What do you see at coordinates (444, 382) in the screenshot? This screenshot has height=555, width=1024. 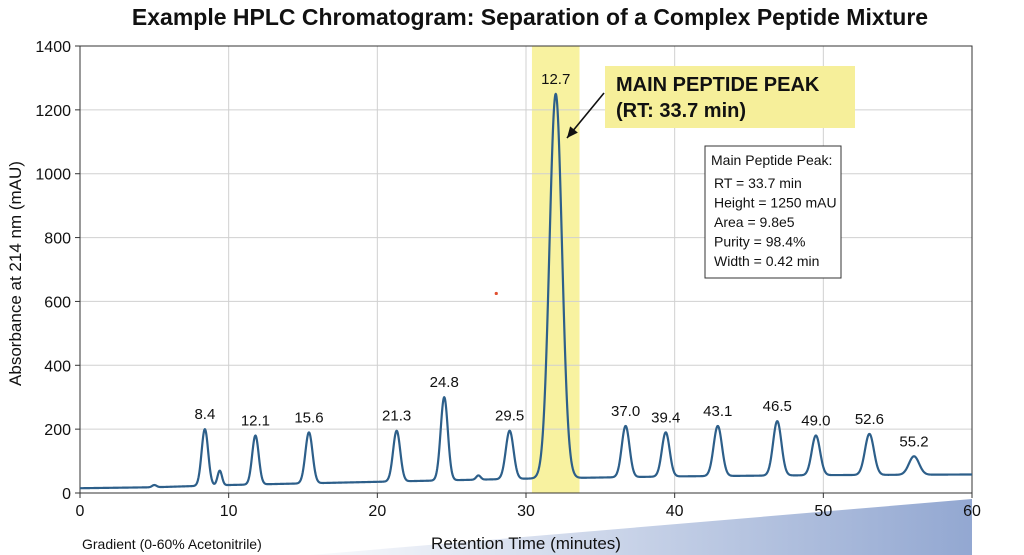 I see `peak-label: 24.8` at bounding box center [444, 382].